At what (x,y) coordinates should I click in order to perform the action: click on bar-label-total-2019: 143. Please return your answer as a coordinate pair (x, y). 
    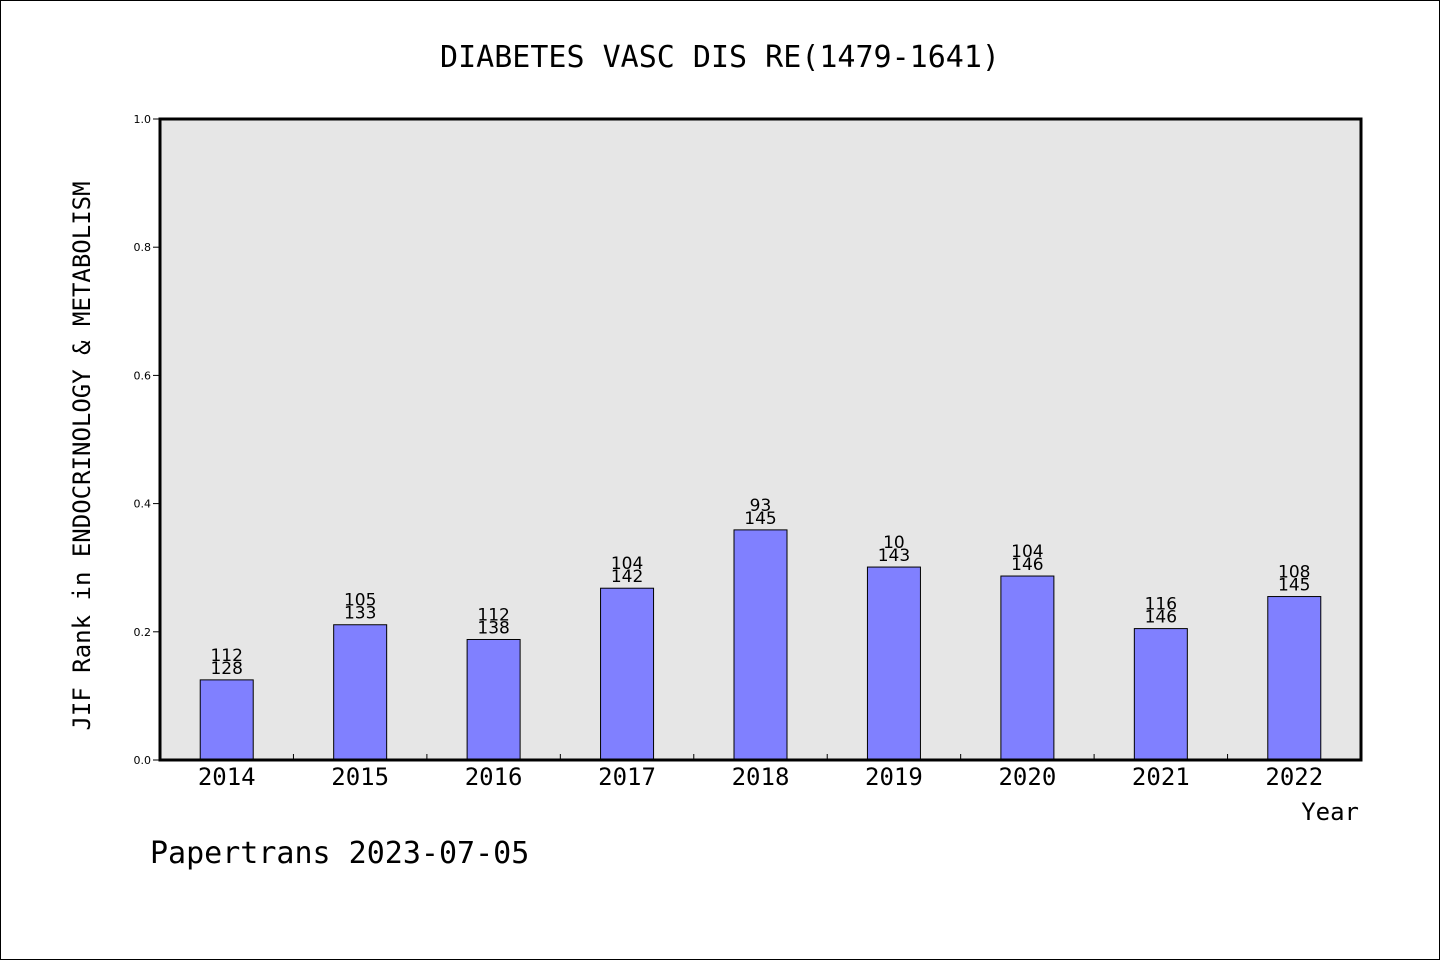
    Looking at the image, I should click on (894, 556).